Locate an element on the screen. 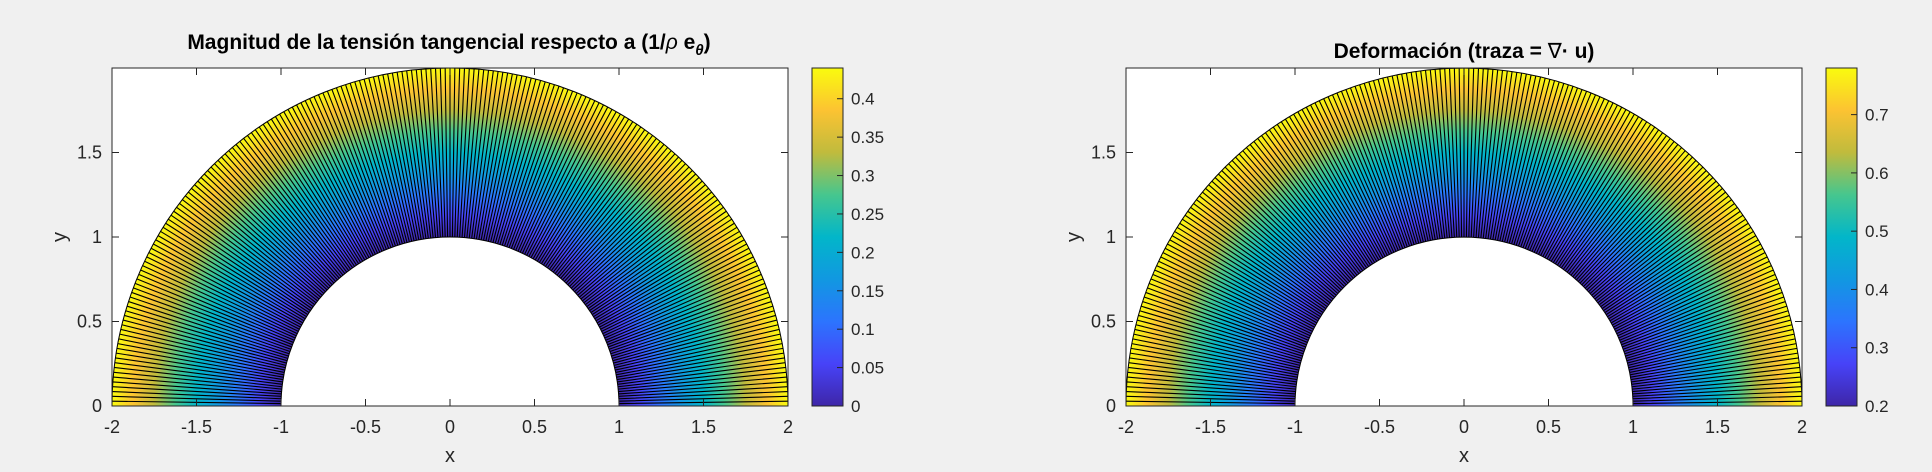 The width and height of the screenshot is (1932, 472). right-xtick-label: 1 is located at coordinates (1633, 427).